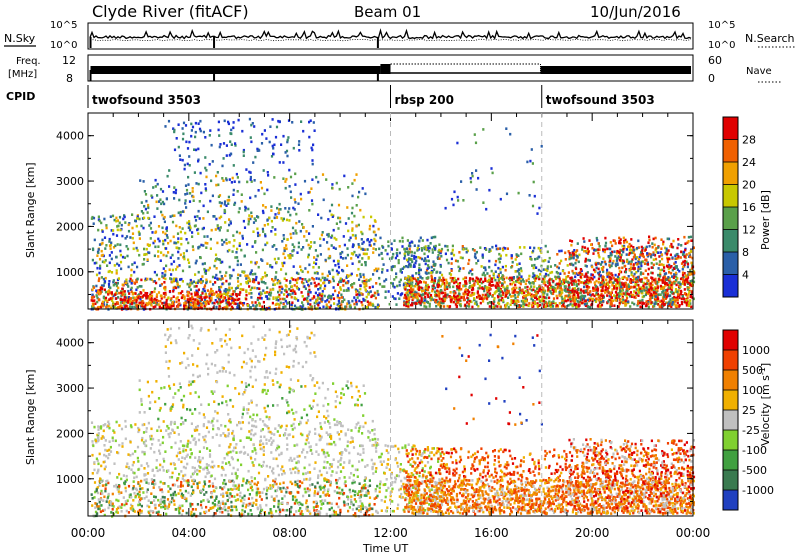  Describe the element at coordinates (387, 12) in the screenshot. I see `beam-title: Beam 01` at that location.